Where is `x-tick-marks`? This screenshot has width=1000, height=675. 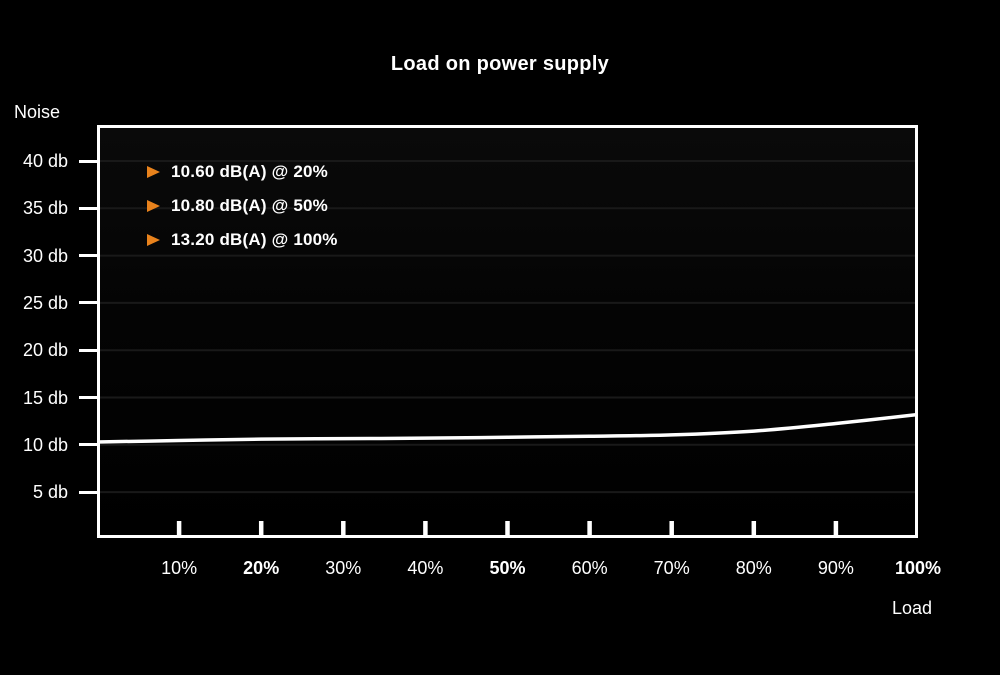 x-tick-marks is located at coordinates (507, 528).